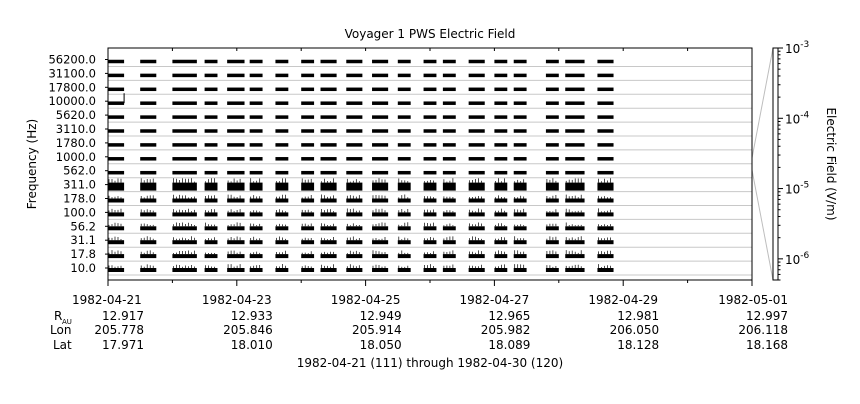 The width and height of the screenshot is (860, 404). What do you see at coordinates (58, 316) in the screenshot?
I see `r-au-label: R` at bounding box center [58, 316].